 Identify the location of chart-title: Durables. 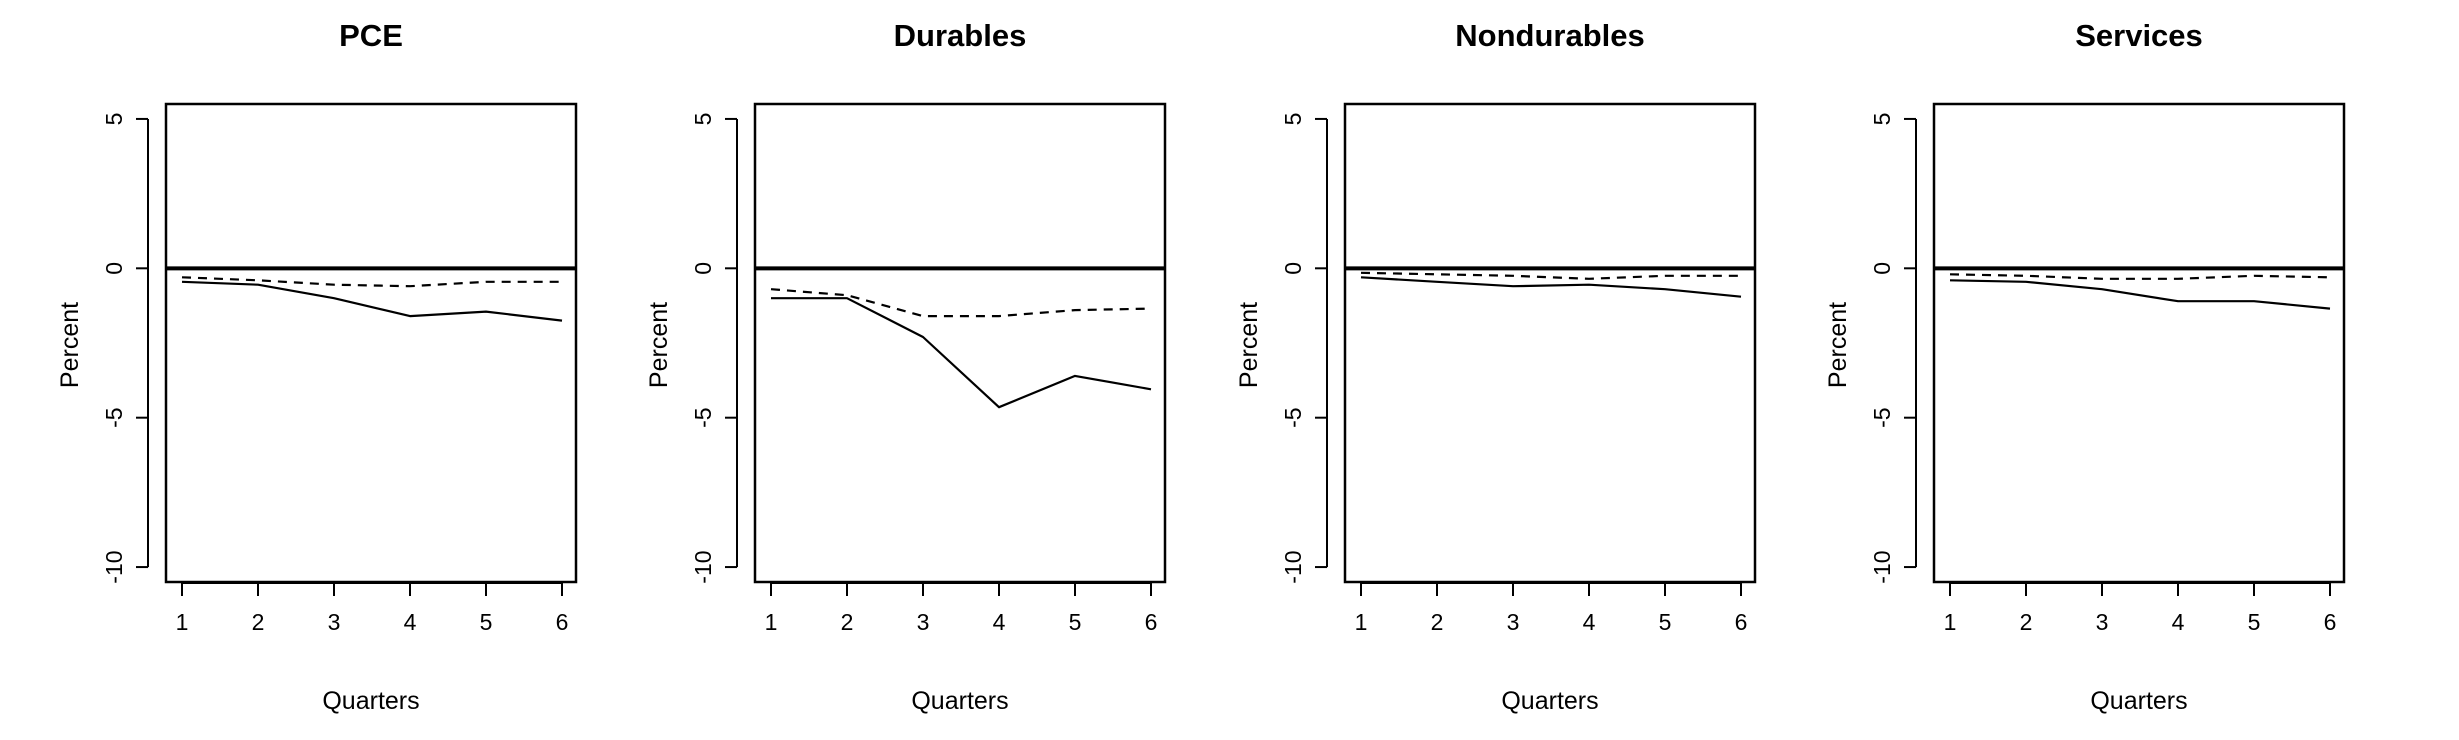
(960, 35).